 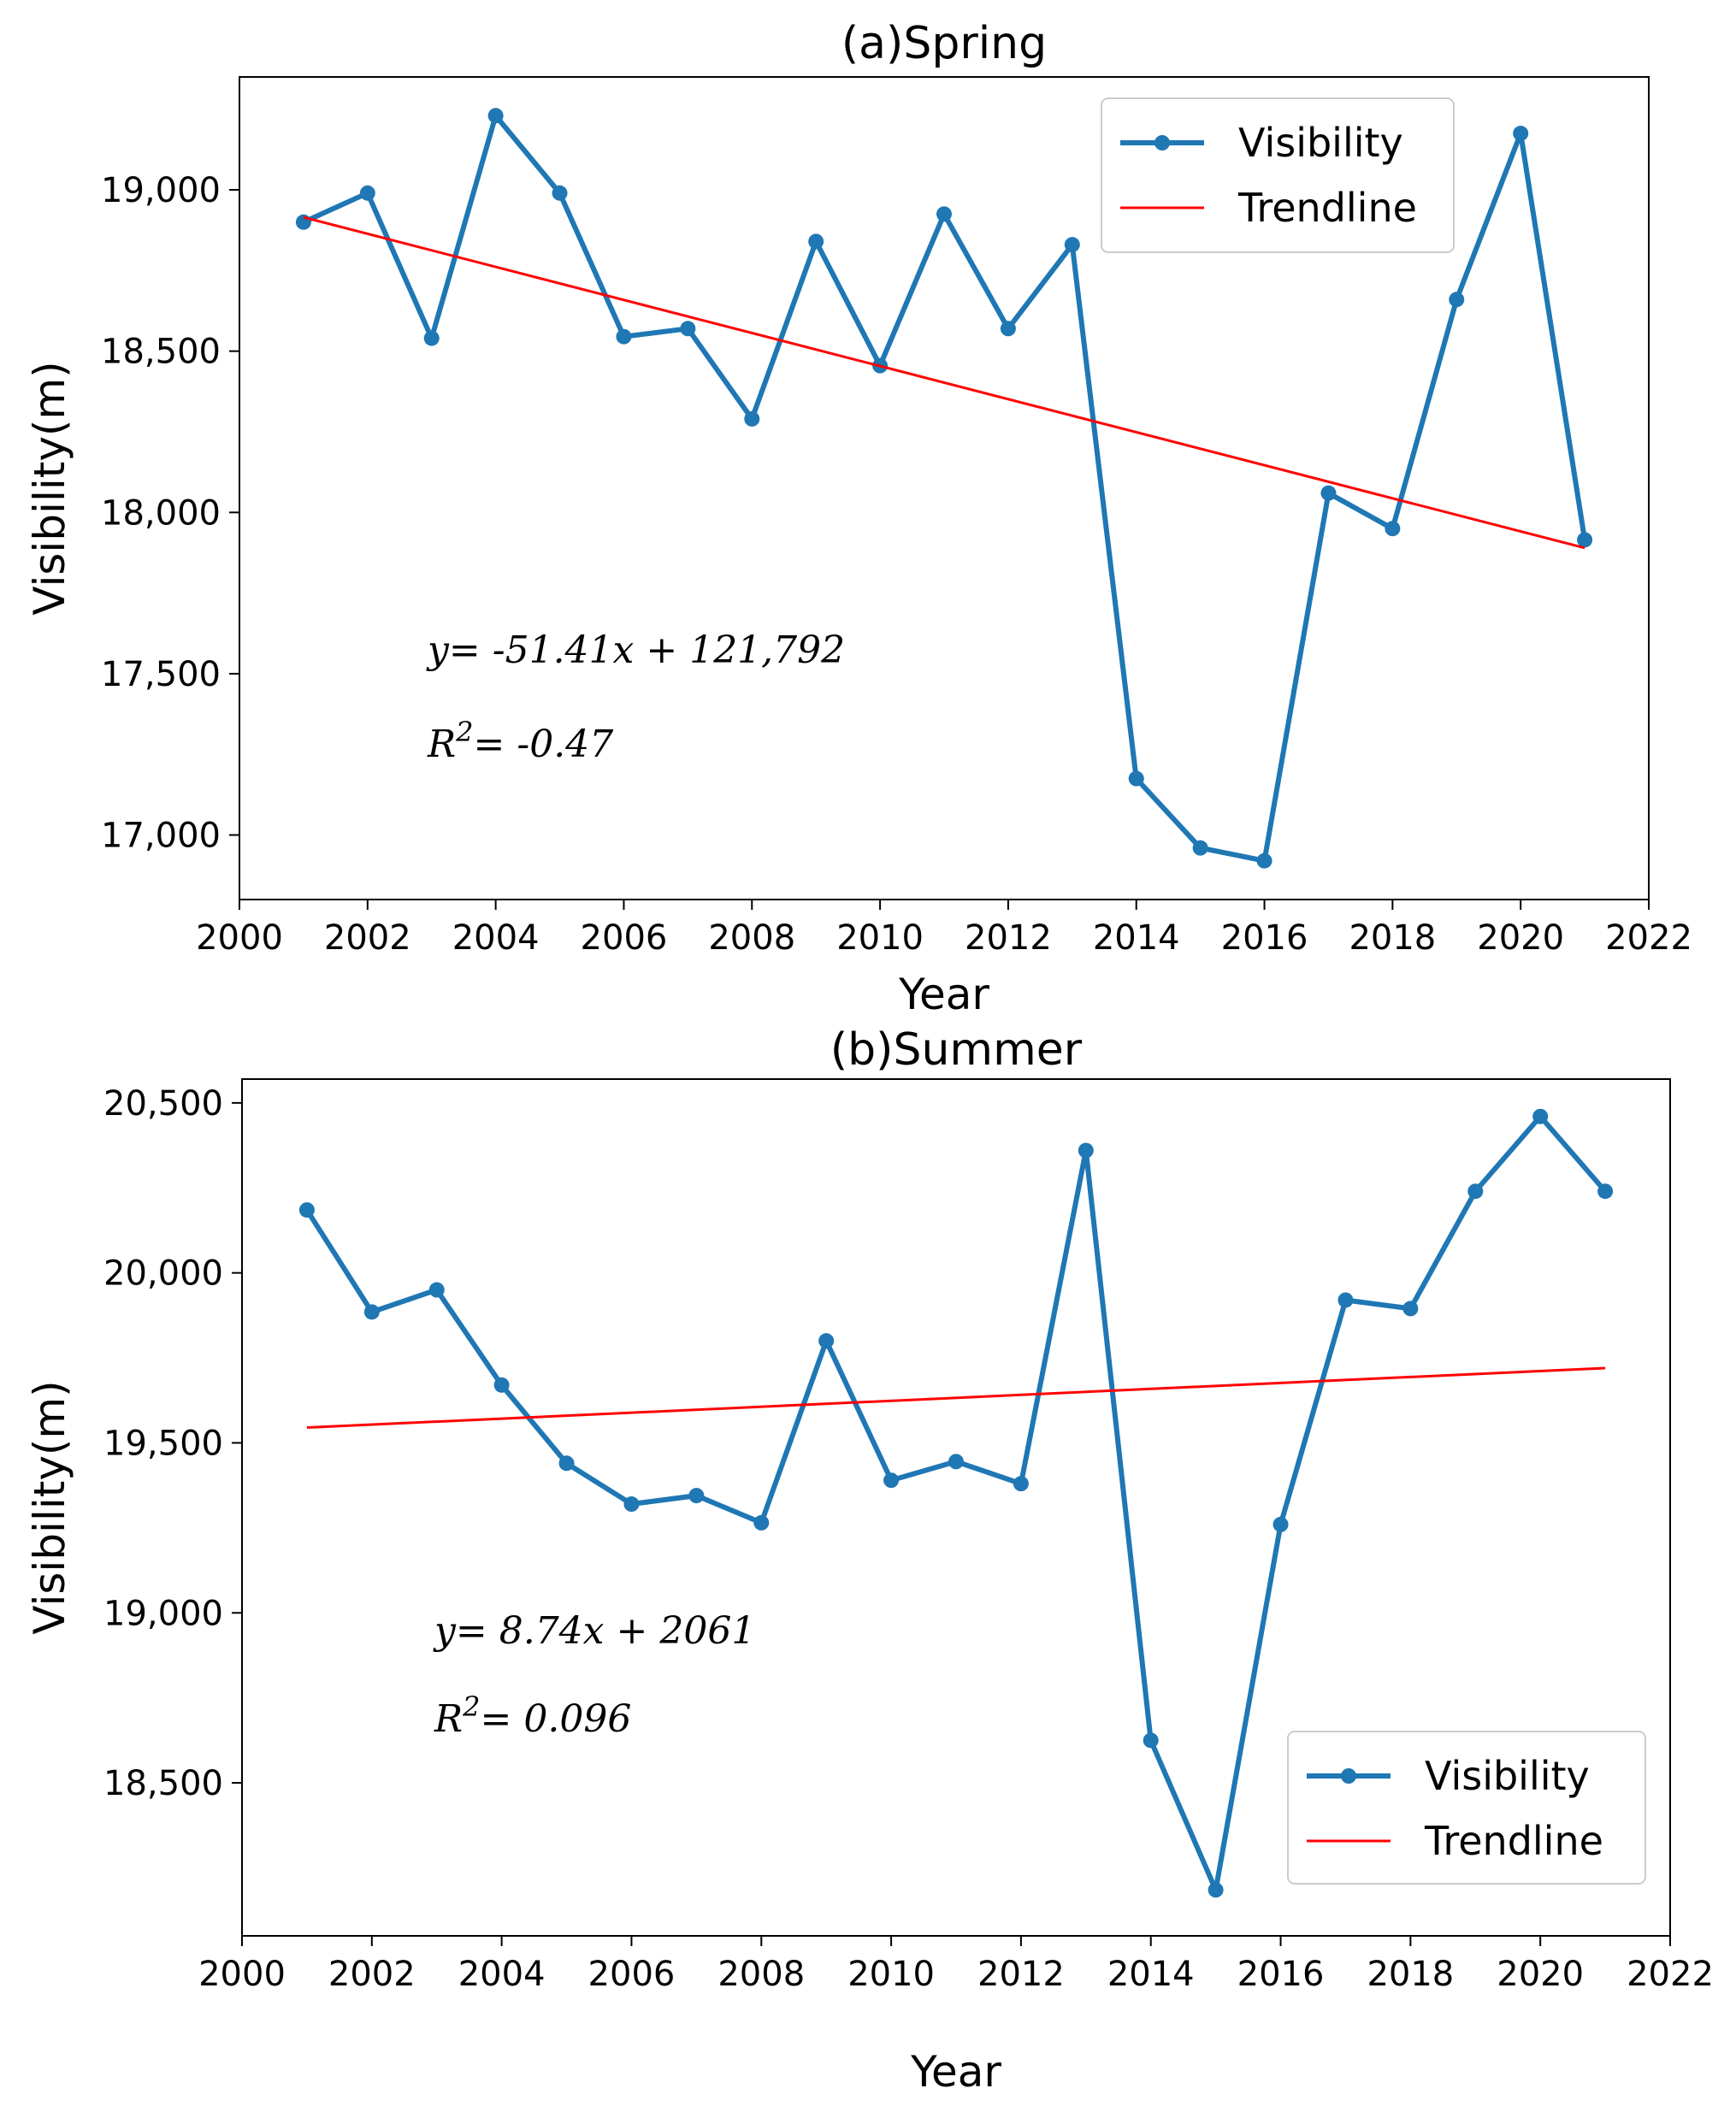 What do you see at coordinates (624, 938) in the screenshot?
I see `x-tick-label: 2006` at bounding box center [624, 938].